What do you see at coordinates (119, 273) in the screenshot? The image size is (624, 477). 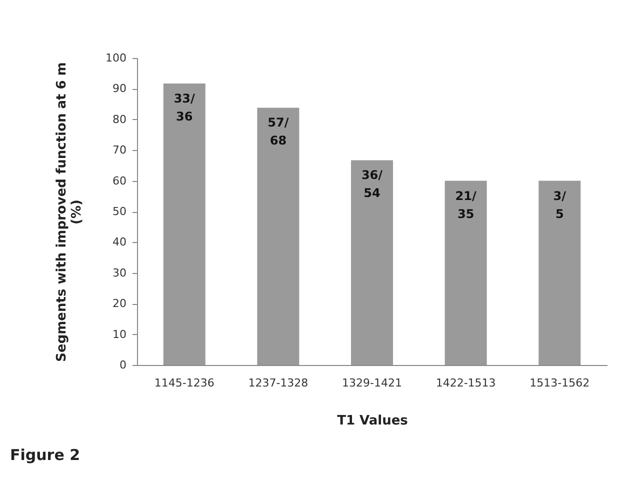 I see `y-tick-label: 30` at bounding box center [119, 273].